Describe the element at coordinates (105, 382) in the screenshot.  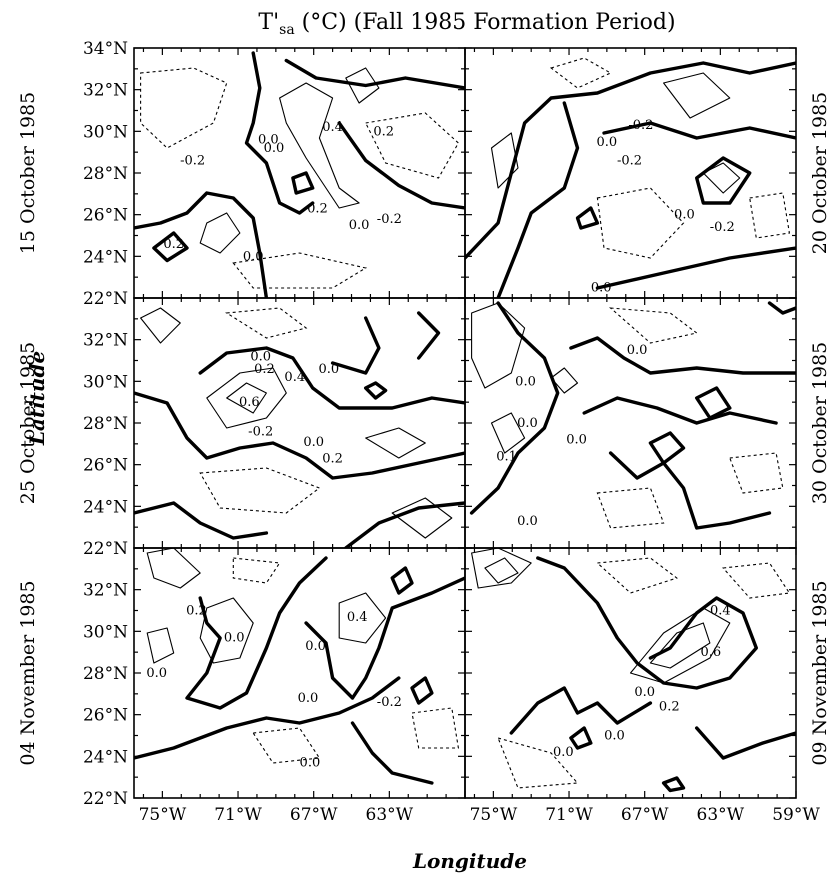
I see `y-tick-label: 30°N` at that location.